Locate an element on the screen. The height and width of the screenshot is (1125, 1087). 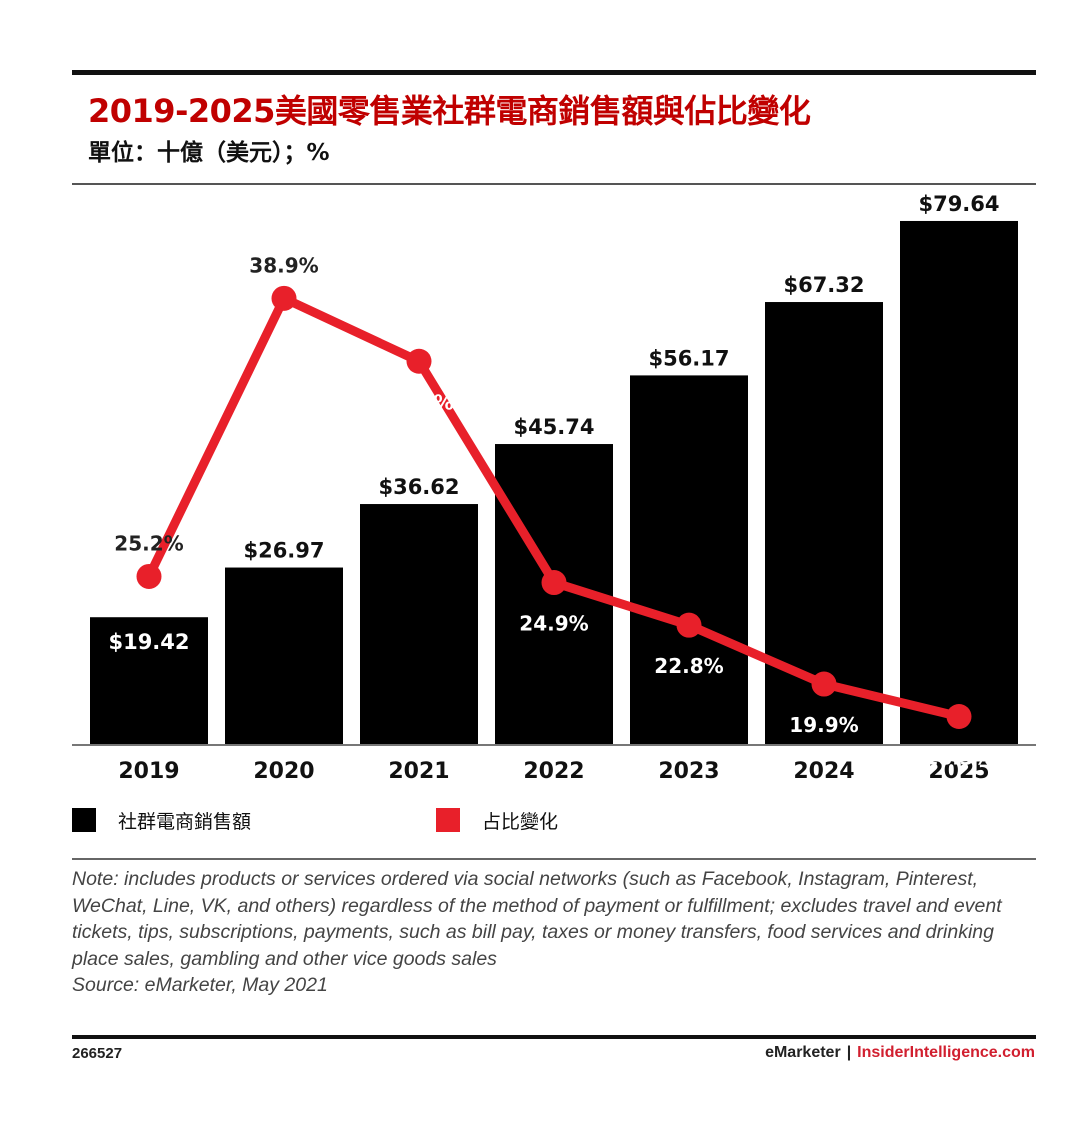
note-divider is located at coordinates (554, 859).